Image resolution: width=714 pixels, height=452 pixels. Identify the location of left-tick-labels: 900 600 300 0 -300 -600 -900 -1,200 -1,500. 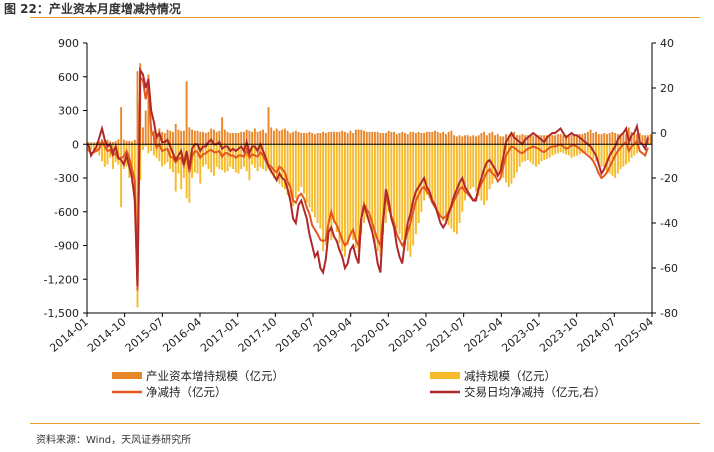
(65, 178).